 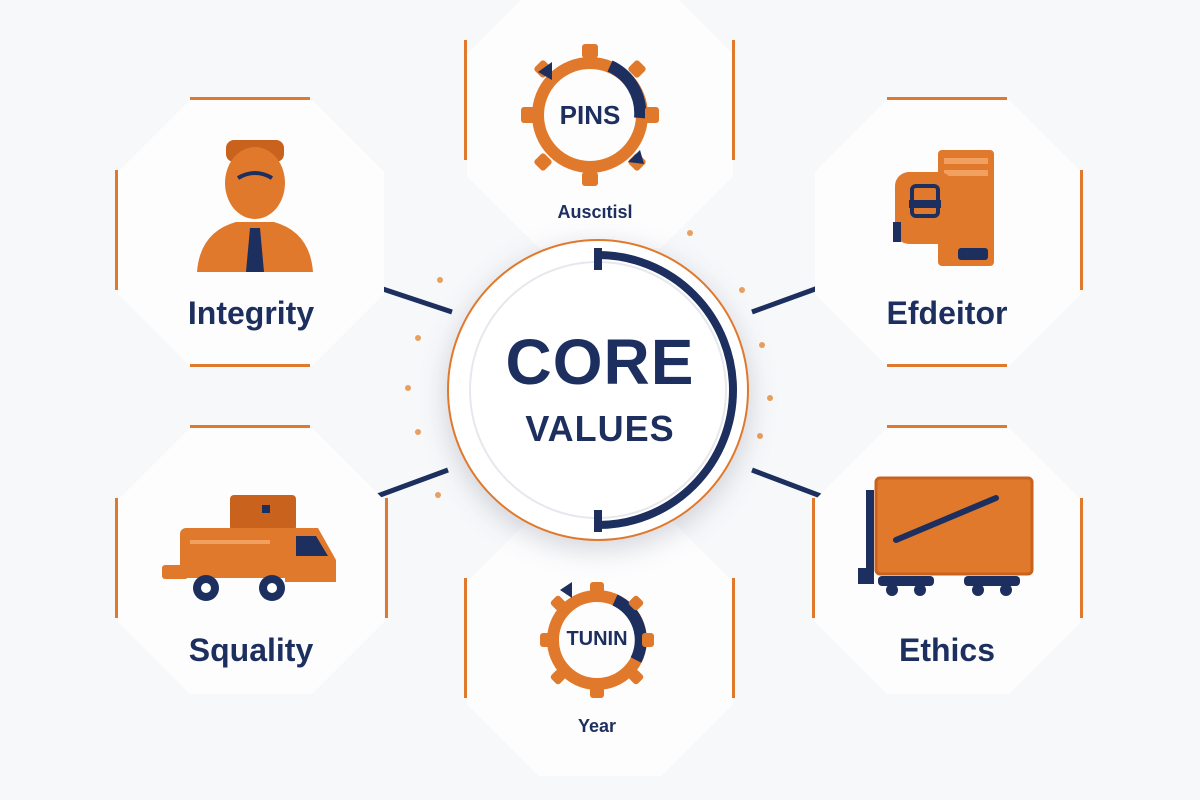 What do you see at coordinates (416, 300) in the screenshot?
I see `connector-upper-left` at bounding box center [416, 300].